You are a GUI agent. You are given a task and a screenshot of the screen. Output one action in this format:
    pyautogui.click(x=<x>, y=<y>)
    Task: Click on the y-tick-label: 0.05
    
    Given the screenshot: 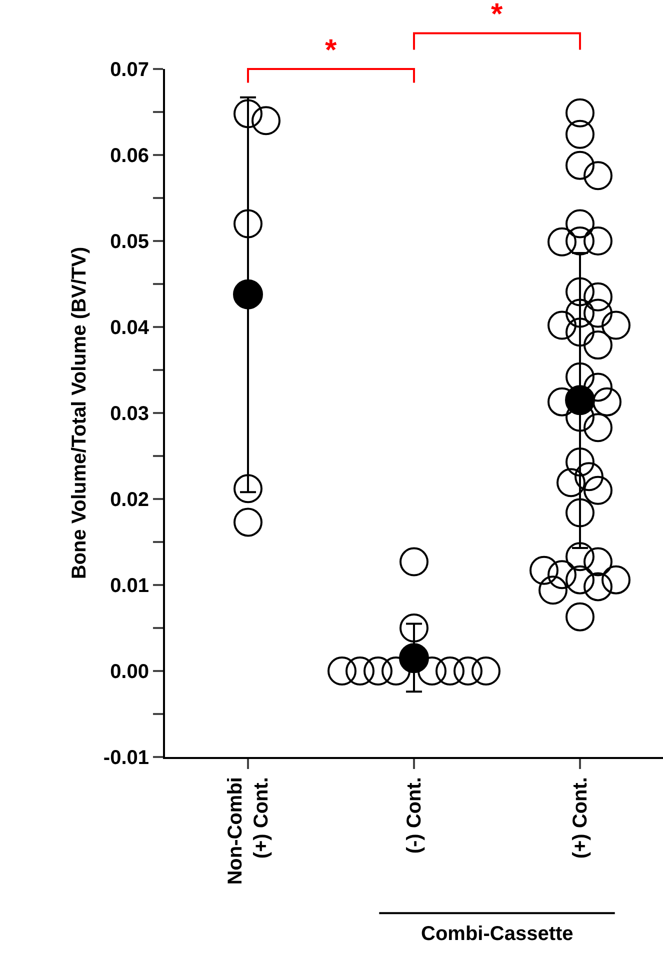 What is the action you would take?
    pyautogui.click(x=129, y=242)
    